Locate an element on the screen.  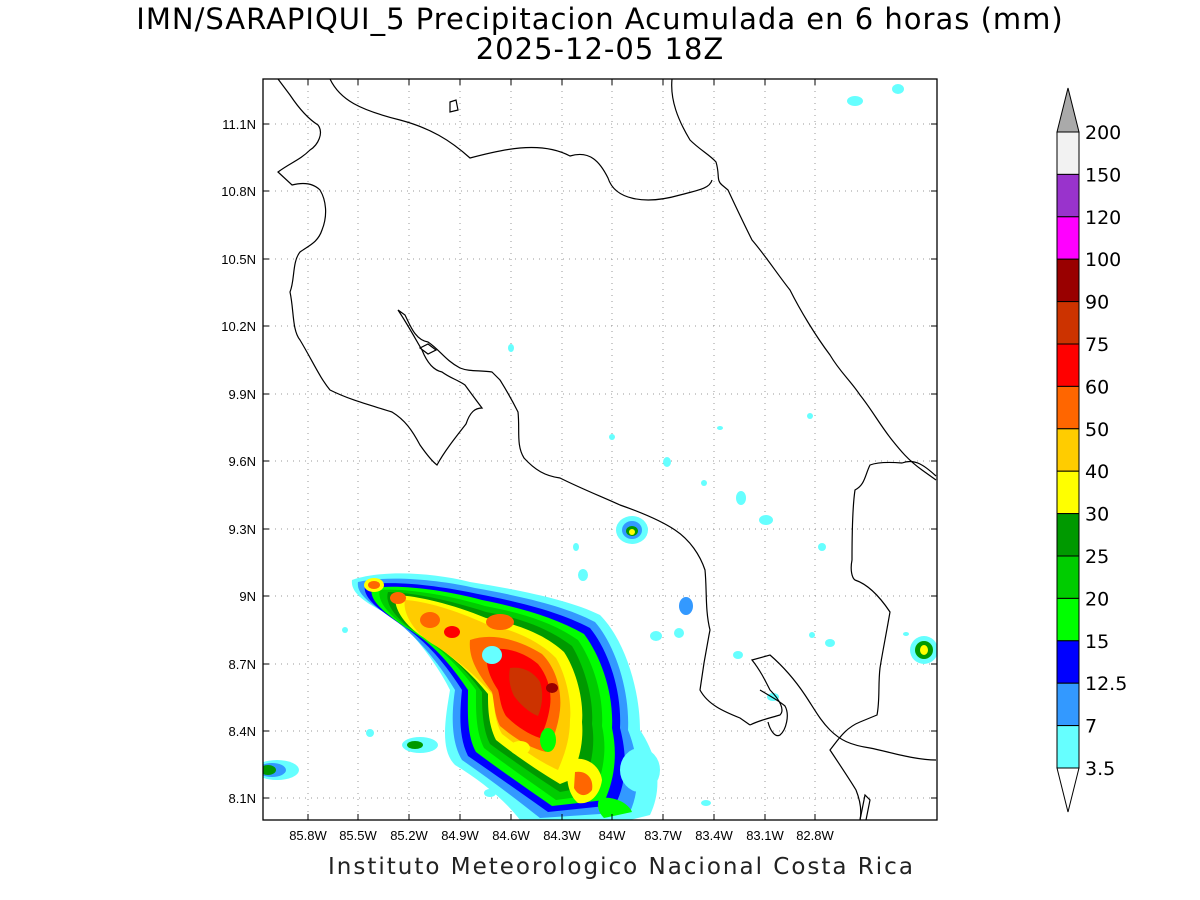
x-tick-label: 83.7W is located at coordinates (663, 835).